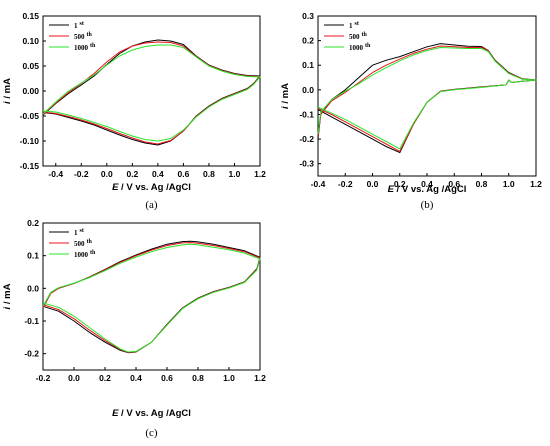 The width and height of the screenshot is (550, 446). I want to click on y-tick-label: 0.10, so click(30, 41).